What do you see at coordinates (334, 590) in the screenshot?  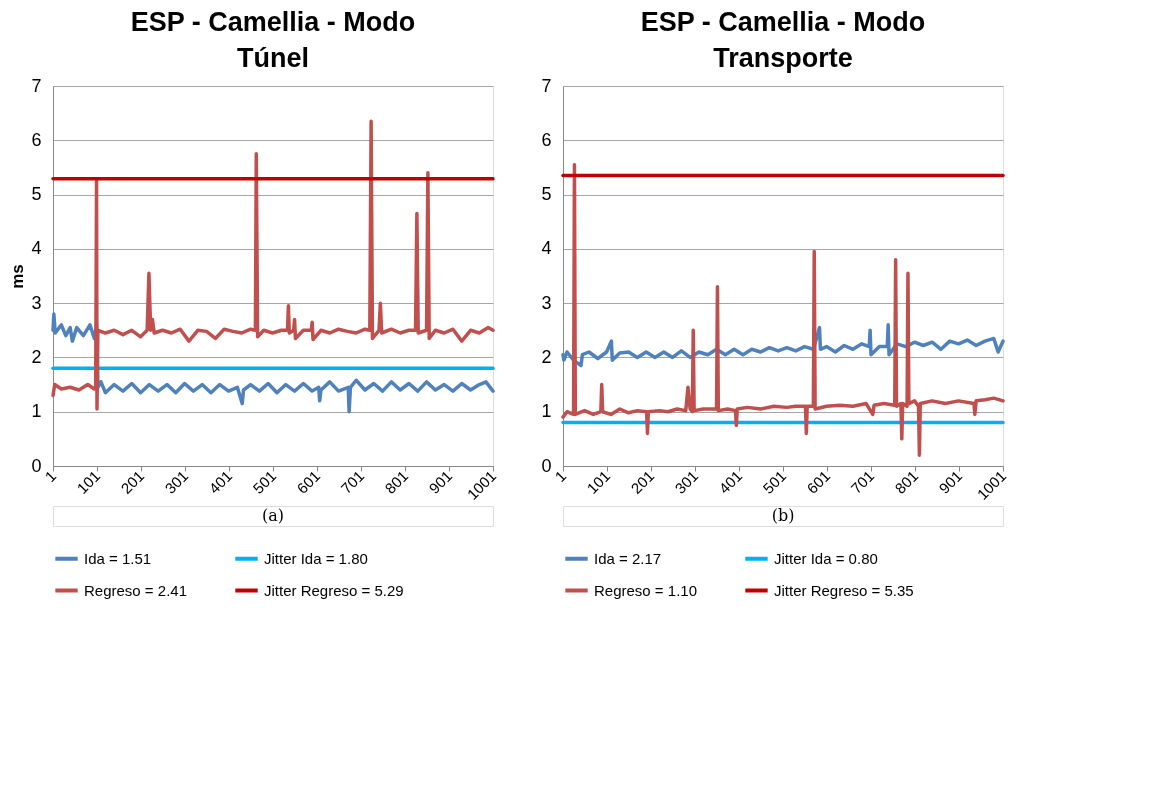 I see `legend-label: Jitter Regreso = 5.29` at bounding box center [334, 590].